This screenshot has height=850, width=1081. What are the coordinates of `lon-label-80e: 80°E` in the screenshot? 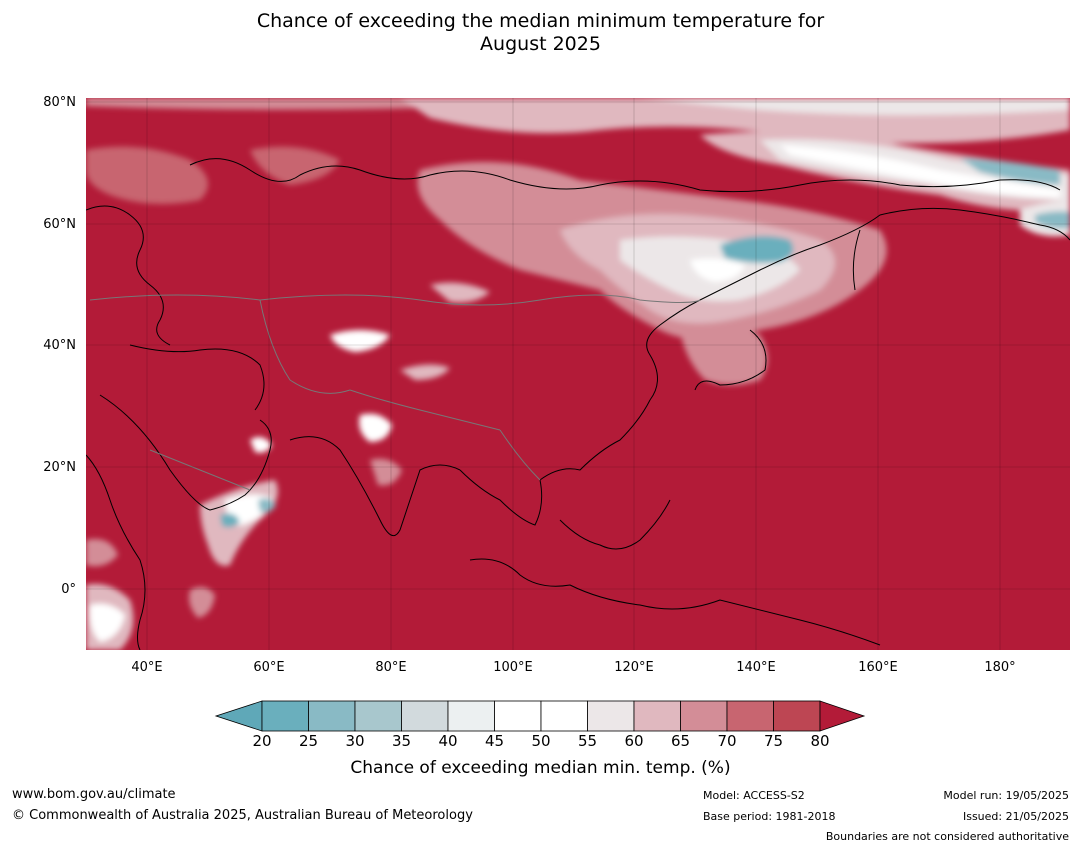 It's located at (391, 667).